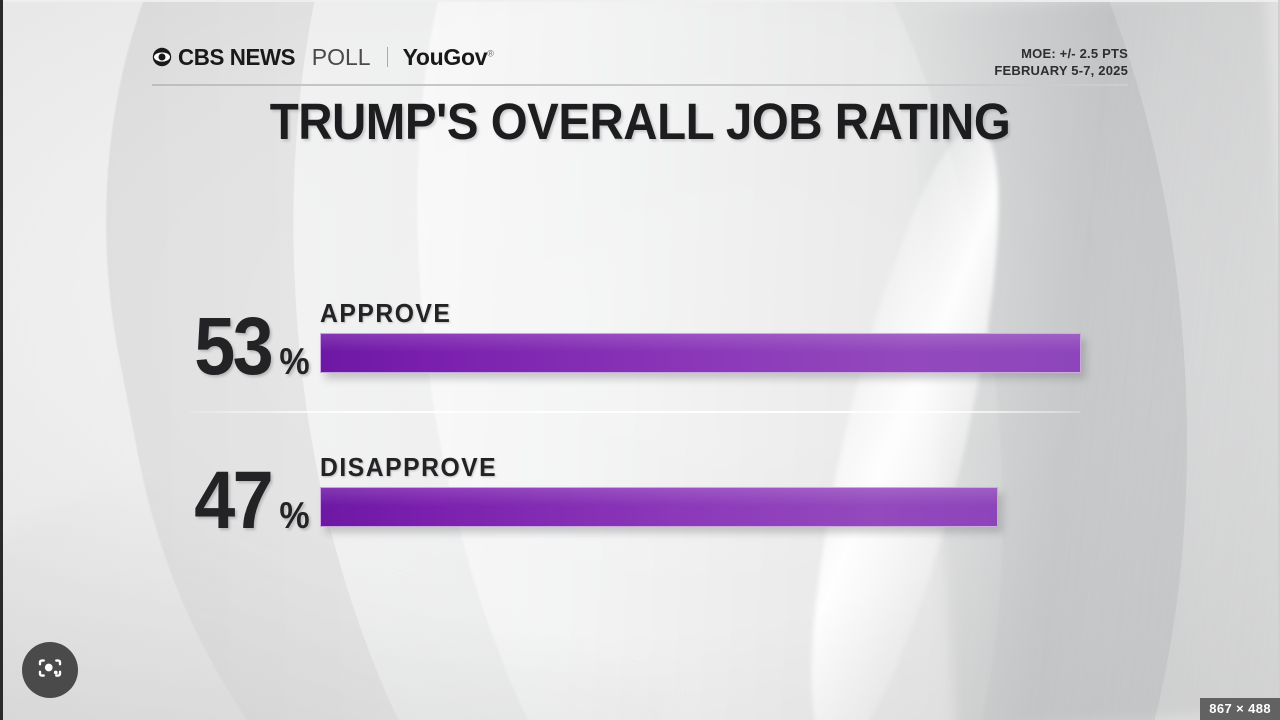 The height and width of the screenshot is (720, 1280). I want to click on disapprove-bar-track, so click(705, 507).